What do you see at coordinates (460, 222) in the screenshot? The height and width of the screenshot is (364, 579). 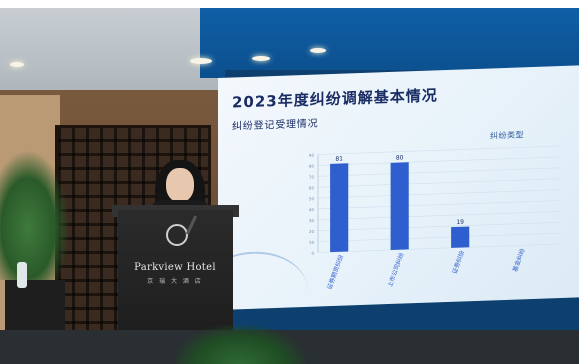 I see `chart-data-label: 19` at bounding box center [460, 222].